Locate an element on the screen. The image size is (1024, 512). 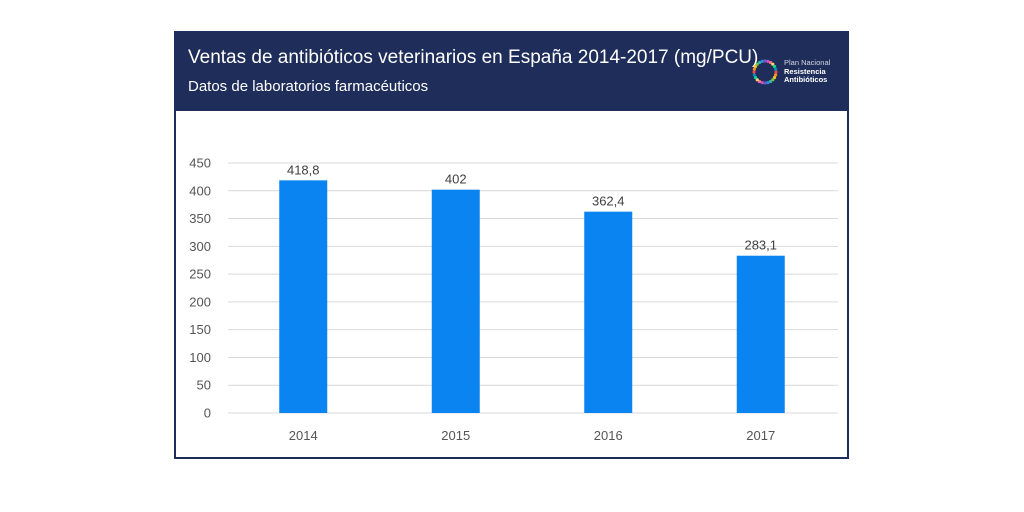
bar-2017 is located at coordinates (760, 334).